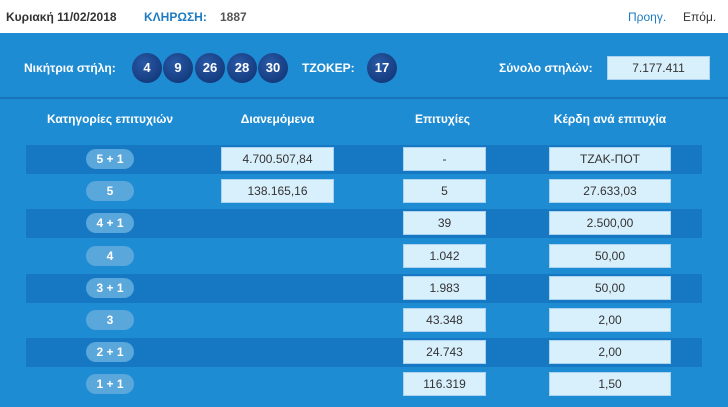 This screenshot has width=728, height=407. I want to click on winners-box: 24.743, so click(444, 352).